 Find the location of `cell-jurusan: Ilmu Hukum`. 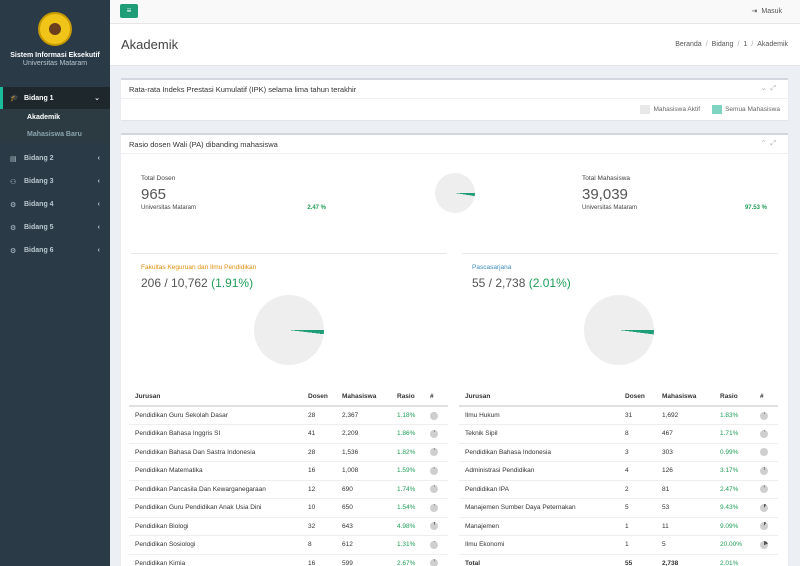

cell-jurusan: Ilmu Hukum is located at coordinates (539, 415).